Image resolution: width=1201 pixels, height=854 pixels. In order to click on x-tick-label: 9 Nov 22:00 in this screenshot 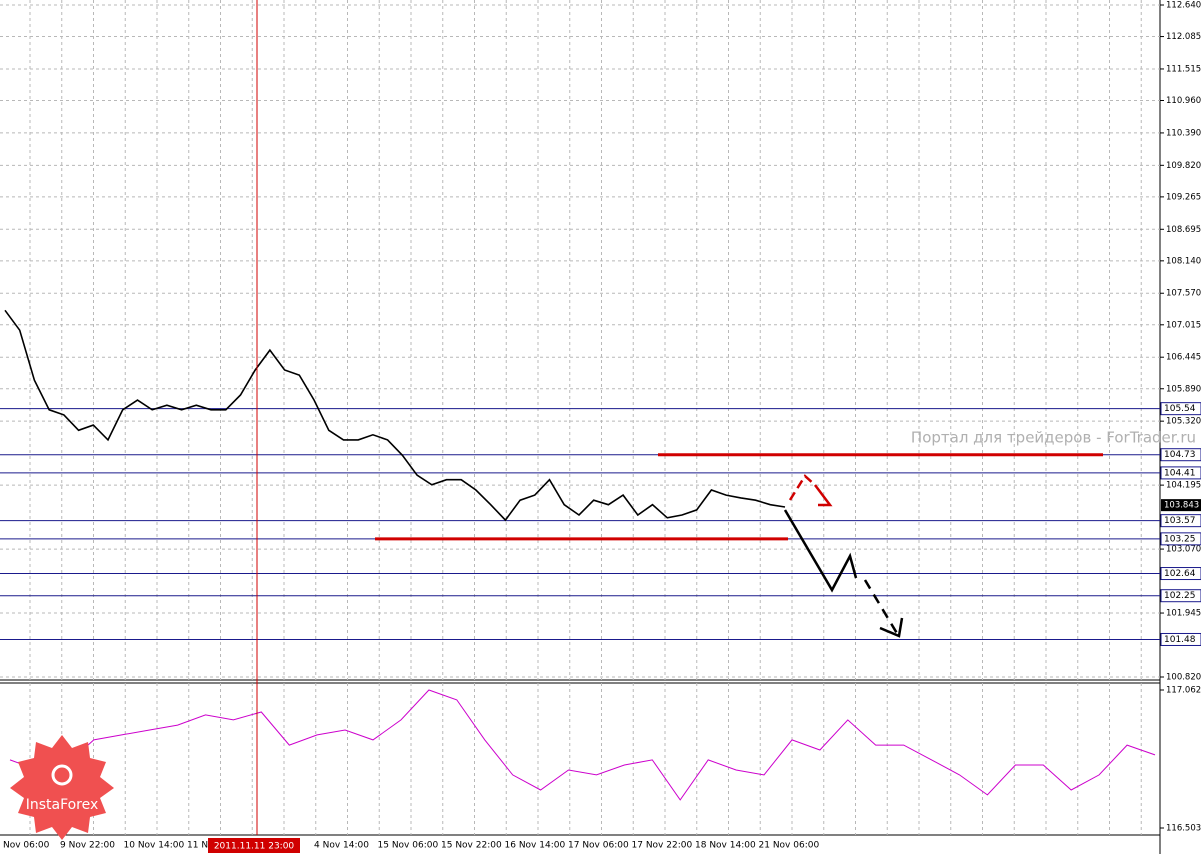, I will do `click(87, 846)`.